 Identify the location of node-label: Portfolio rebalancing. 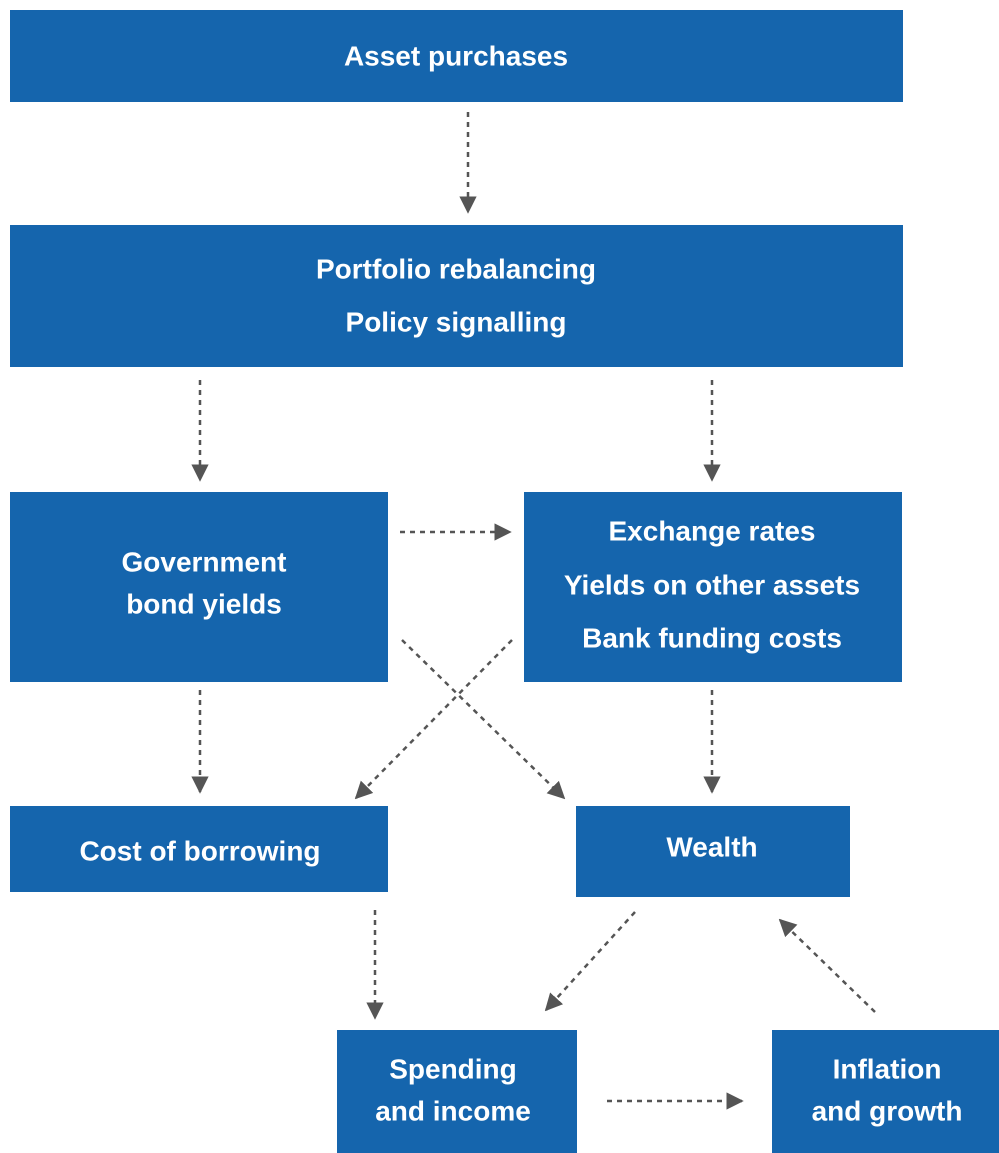
(456, 268).